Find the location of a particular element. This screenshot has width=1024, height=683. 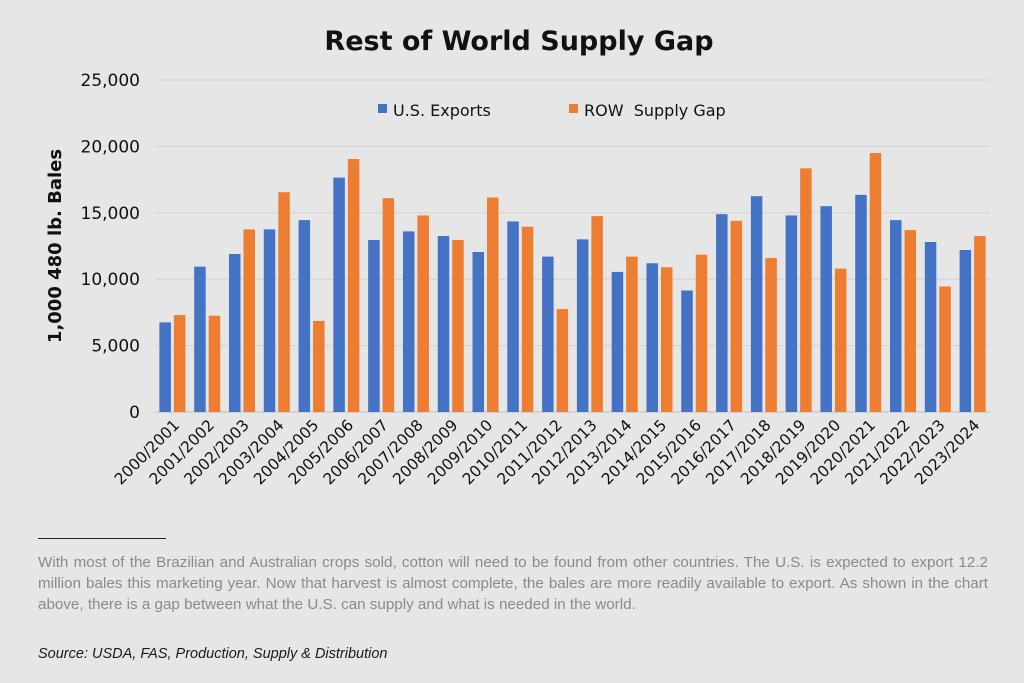

chart-title: Rest of World Supply Gap is located at coordinates (518, 41).